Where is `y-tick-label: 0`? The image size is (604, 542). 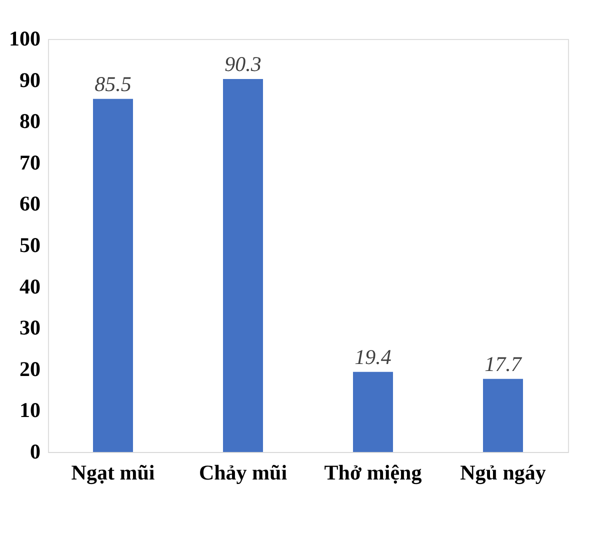 y-tick-label: 0 is located at coordinates (35, 452).